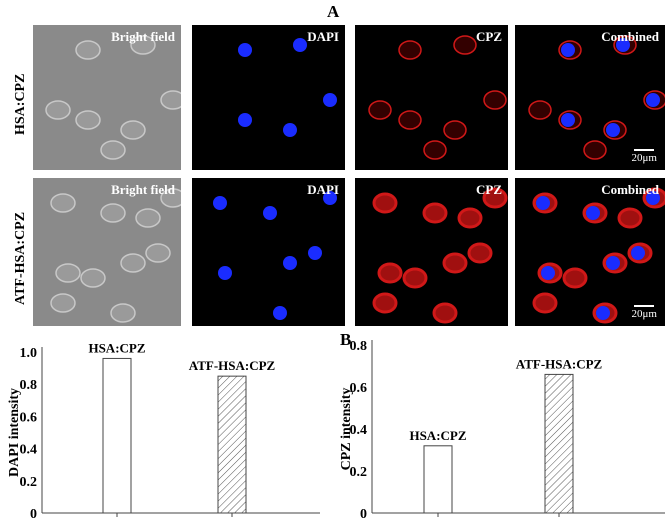 This screenshot has height=523, width=668. What do you see at coordinates (590, 97) in the screenshot?
I see `micrograph-combined-row1: Combined 20μm` at bounding box center [590, 97].